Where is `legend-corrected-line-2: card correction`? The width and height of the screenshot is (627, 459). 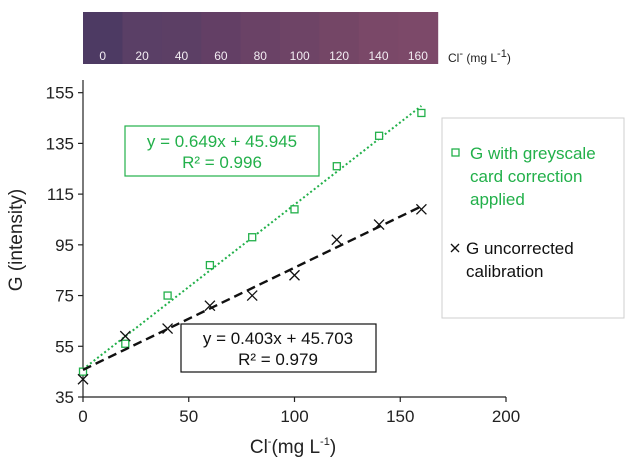
legend-corrected-line-2: card correction is located at coordinates (526, 176).